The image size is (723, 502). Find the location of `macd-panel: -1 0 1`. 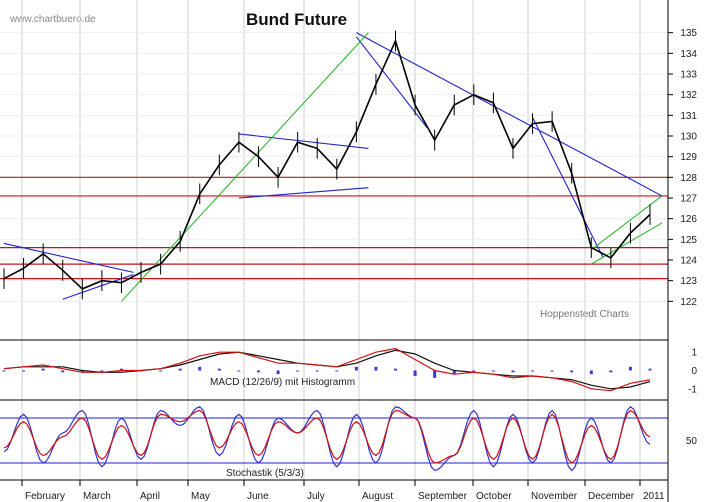

macd-panel: -1 0 1 is located at coordinates (349, 371).